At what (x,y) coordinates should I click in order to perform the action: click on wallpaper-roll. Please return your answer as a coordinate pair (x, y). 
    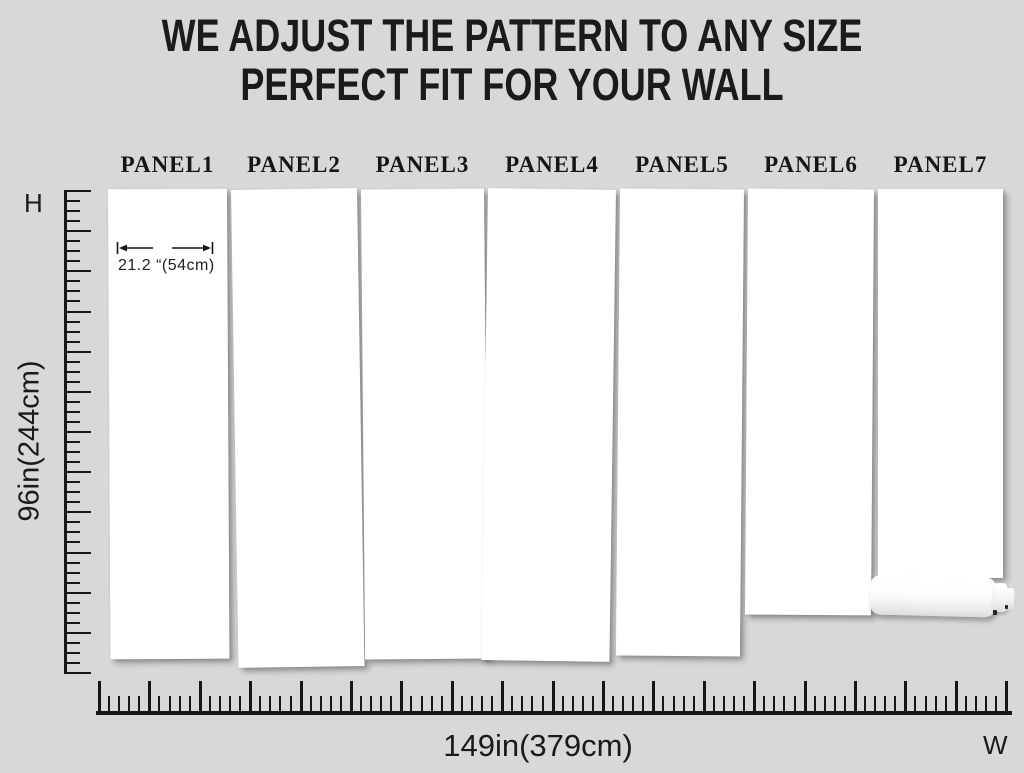
    Looking at the image, I should click on (933, 596).